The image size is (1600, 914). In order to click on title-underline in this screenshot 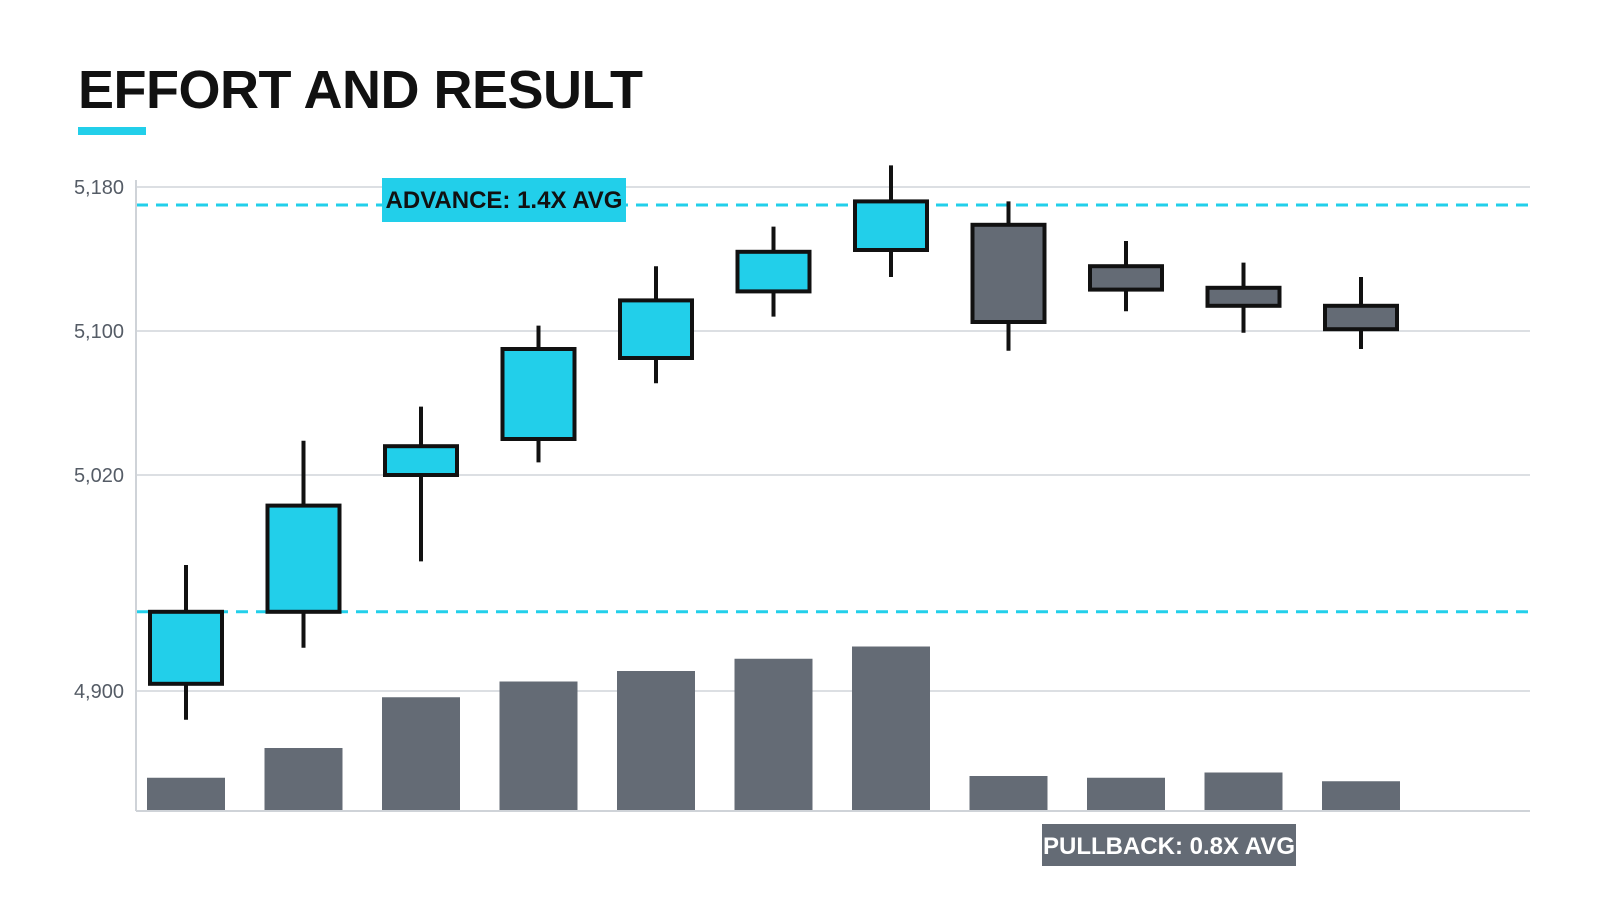, I will do `click(112, 131)`.